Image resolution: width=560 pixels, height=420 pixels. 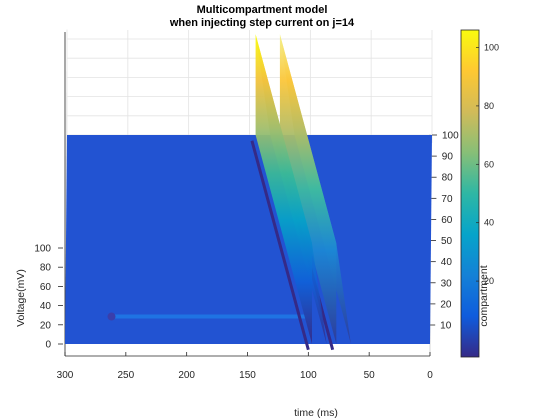 I want to click on colorbar-gradient, so click(x=470, y=193).